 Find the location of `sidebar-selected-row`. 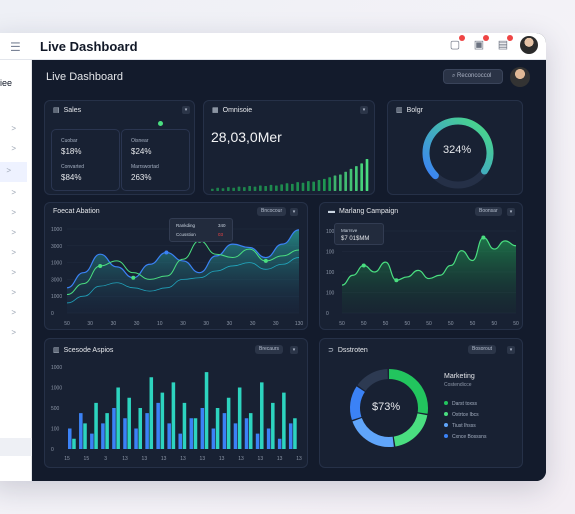

sidebar-selected-row is located at coordinates (16, 447).